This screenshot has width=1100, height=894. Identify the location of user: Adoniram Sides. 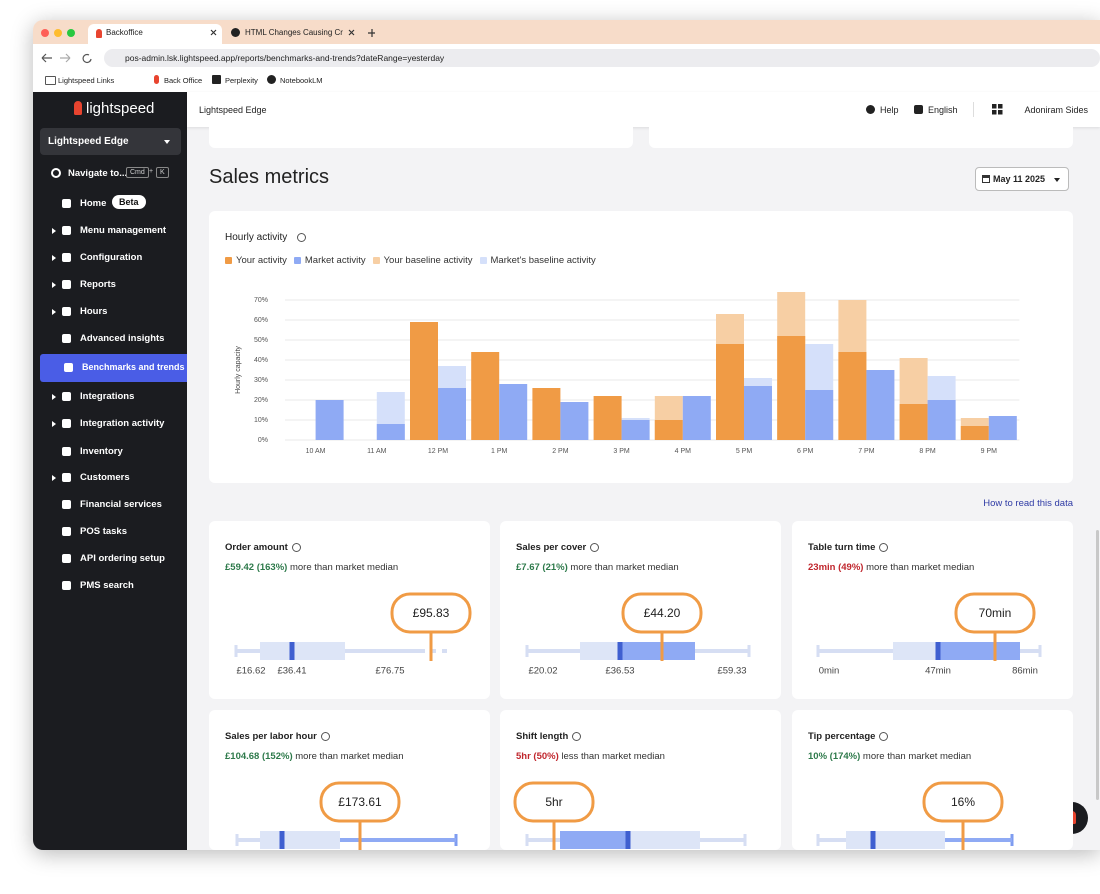
(1056, 110).